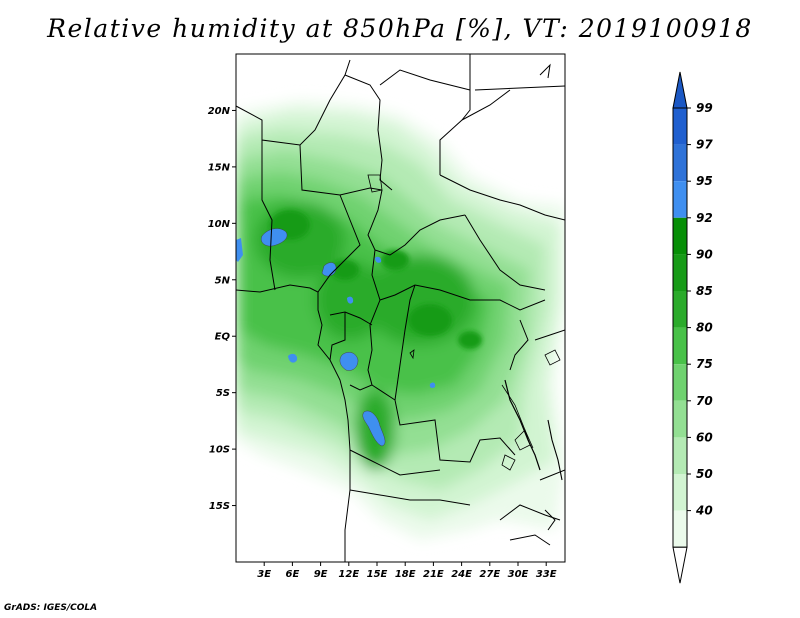 The width and height of the screenshot is (800, 618). I want to click on lon-tick-label: 33E, so click(546, 574).